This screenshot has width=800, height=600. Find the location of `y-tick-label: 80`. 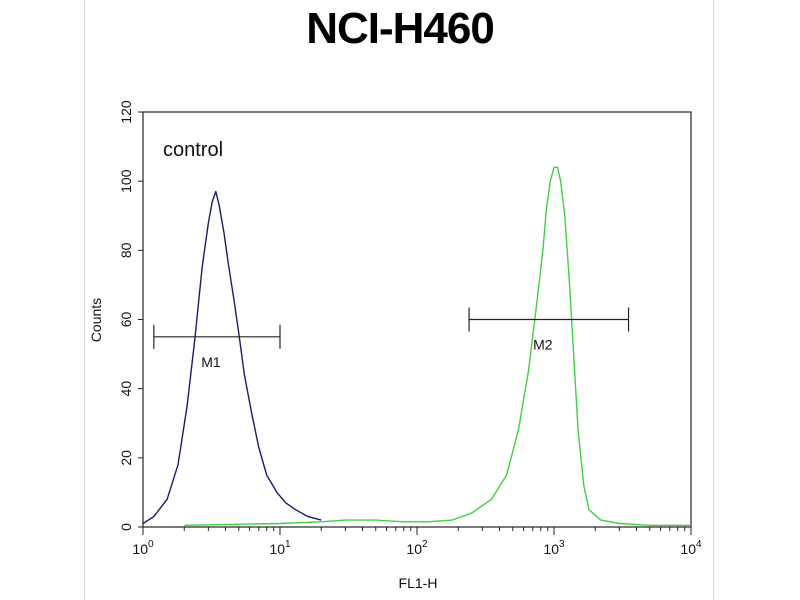

y-tick-label: 80 is located at coordinates (126, 250).